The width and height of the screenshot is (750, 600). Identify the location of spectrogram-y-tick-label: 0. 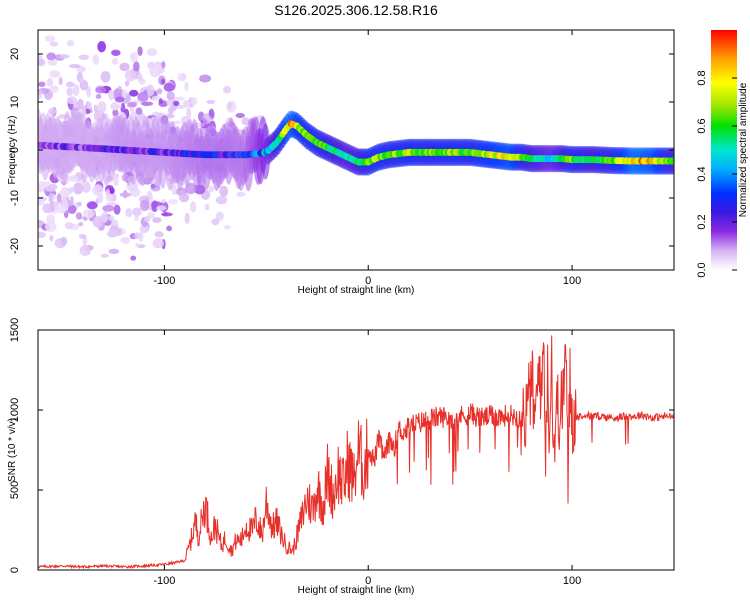
(15, 150).